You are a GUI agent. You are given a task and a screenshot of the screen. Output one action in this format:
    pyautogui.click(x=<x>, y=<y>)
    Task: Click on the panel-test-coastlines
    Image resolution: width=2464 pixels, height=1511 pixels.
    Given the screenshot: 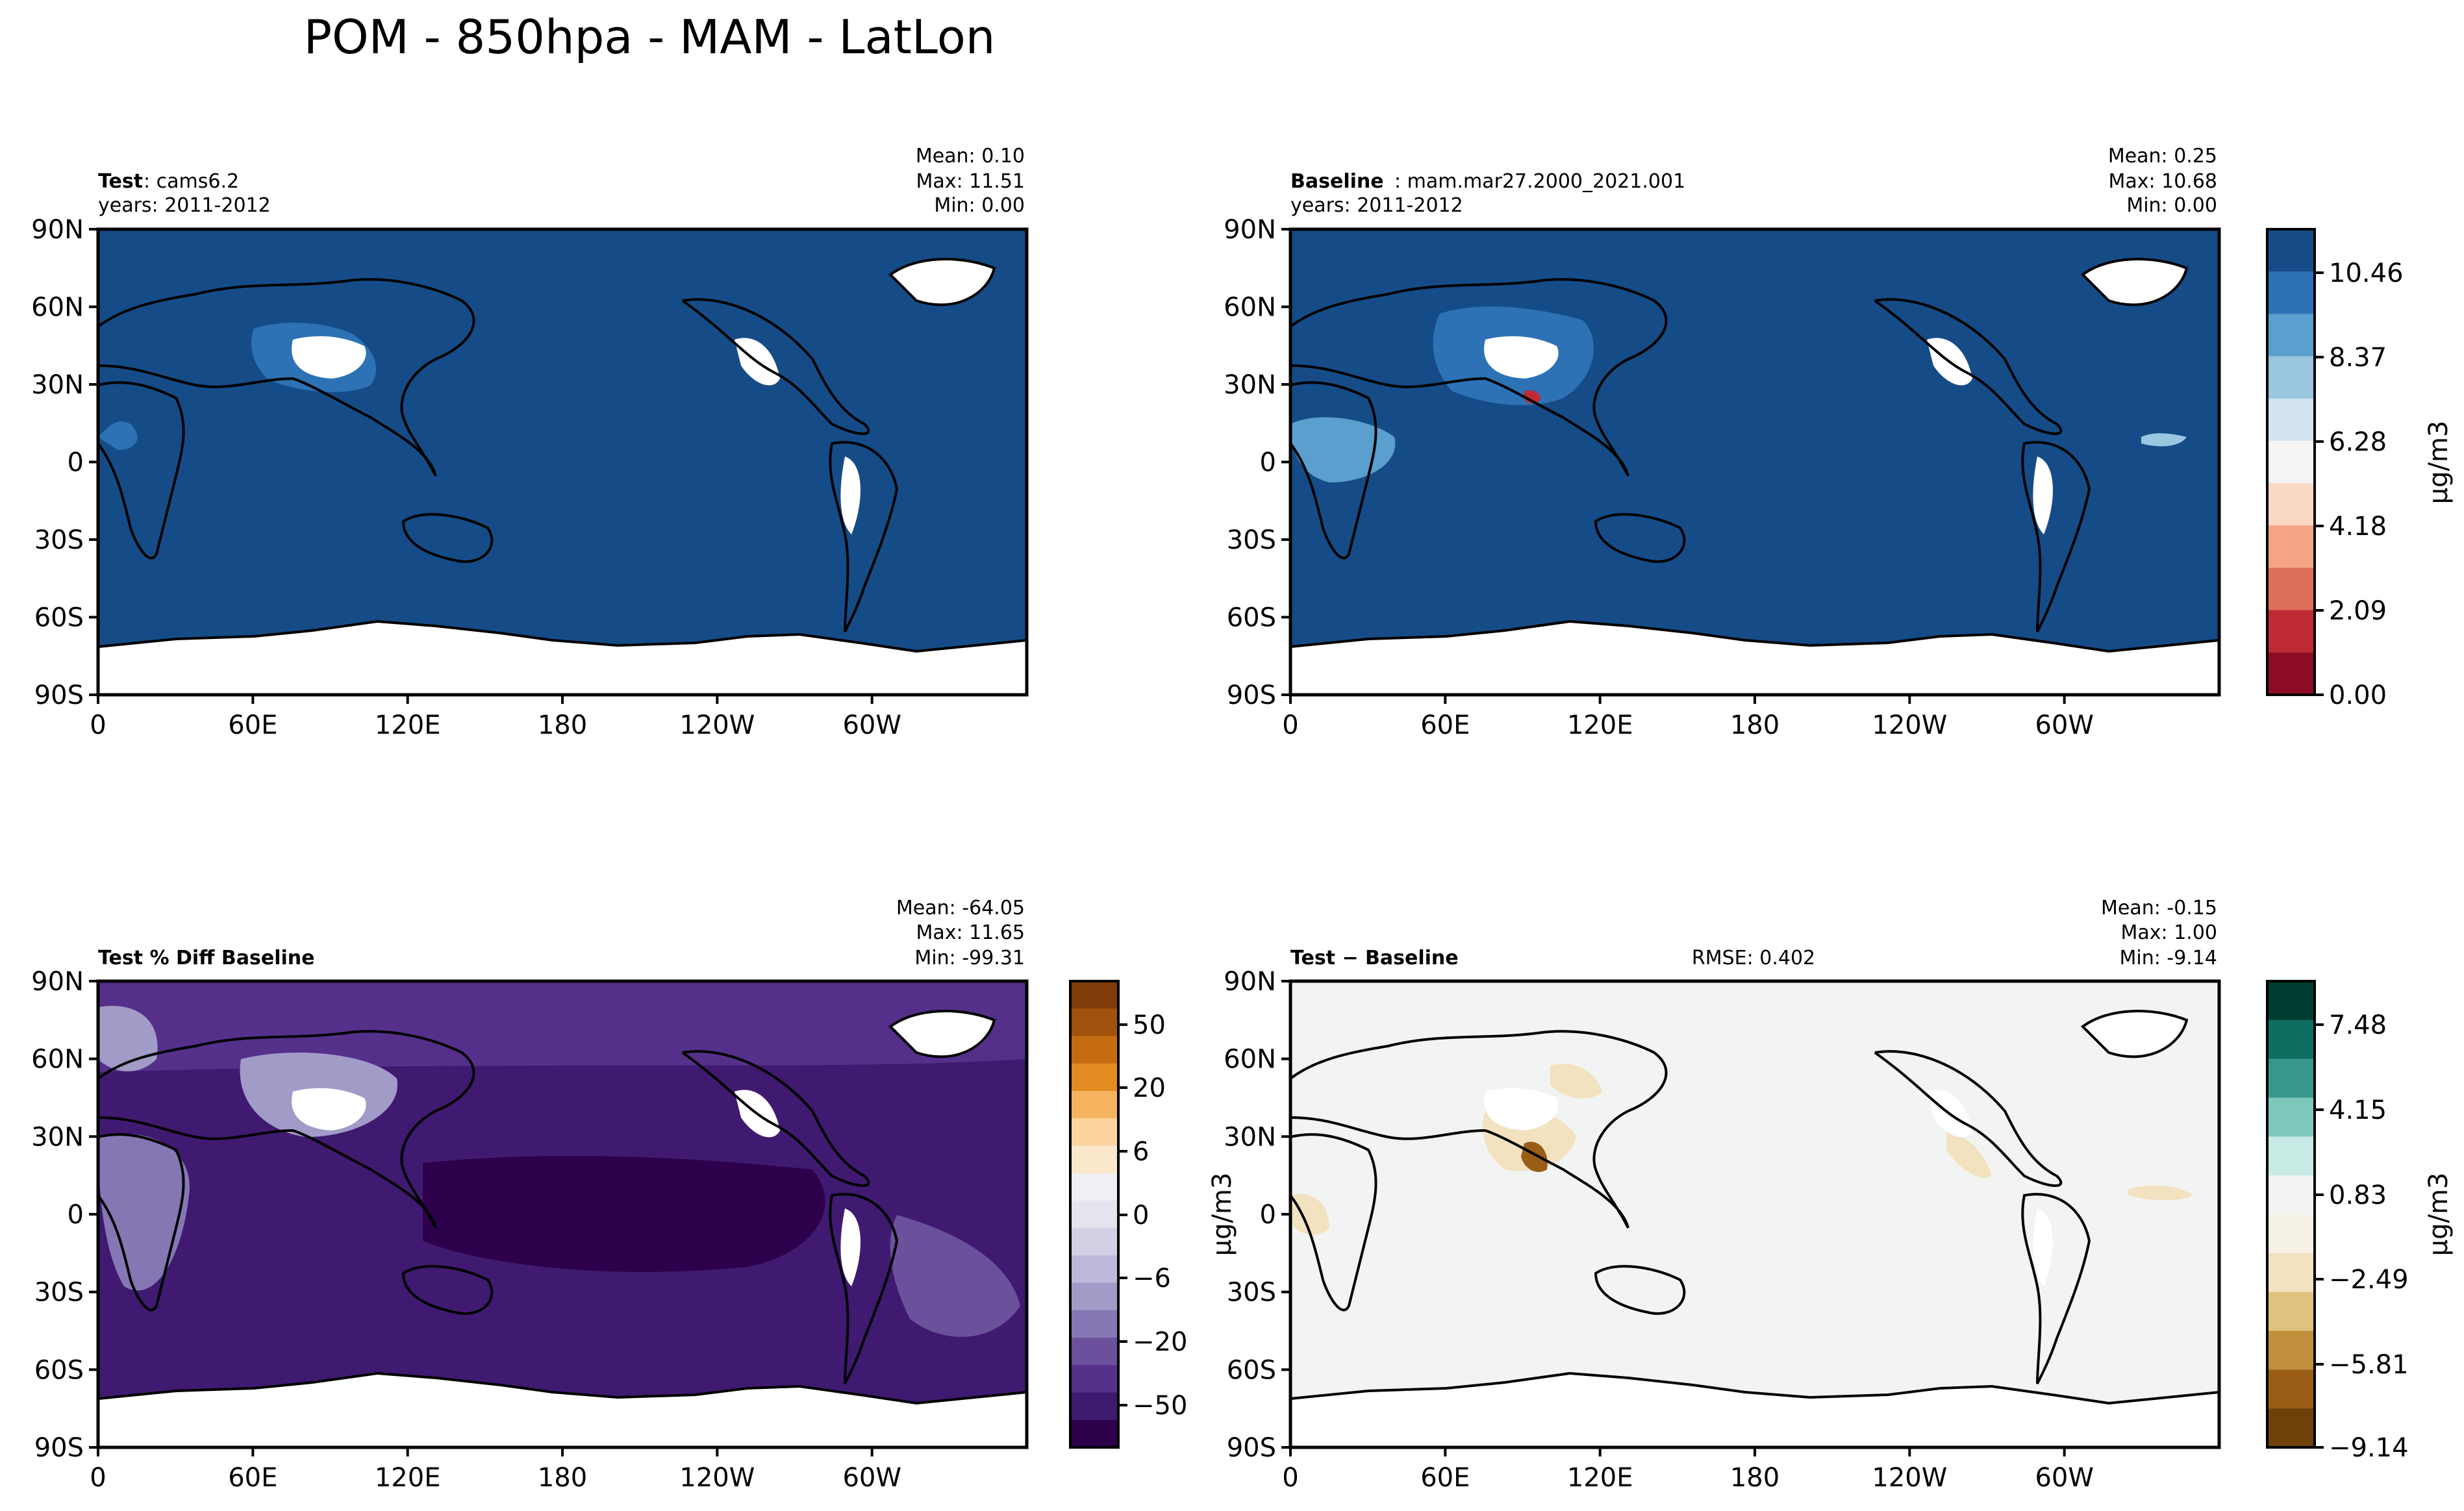 What is the action you would take?
    pyautogui.click(x=562, y=455)
    